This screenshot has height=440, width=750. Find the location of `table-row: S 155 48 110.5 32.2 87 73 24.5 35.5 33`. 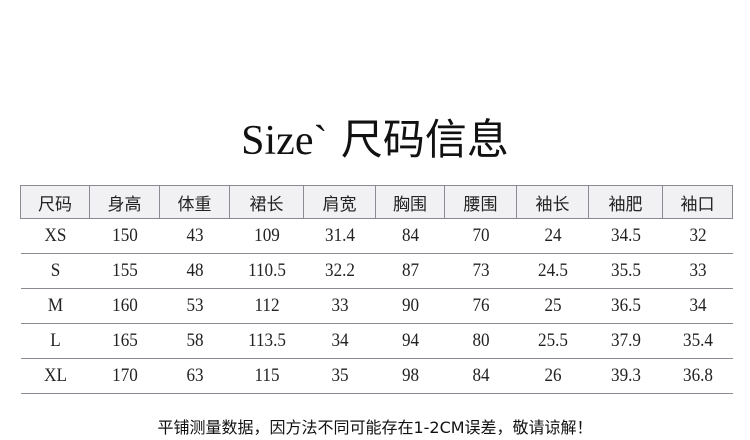

table-row: S 155 48 110.5 32.2 87 73 24.5 35.5 33 is located at coordinates (377, 271).